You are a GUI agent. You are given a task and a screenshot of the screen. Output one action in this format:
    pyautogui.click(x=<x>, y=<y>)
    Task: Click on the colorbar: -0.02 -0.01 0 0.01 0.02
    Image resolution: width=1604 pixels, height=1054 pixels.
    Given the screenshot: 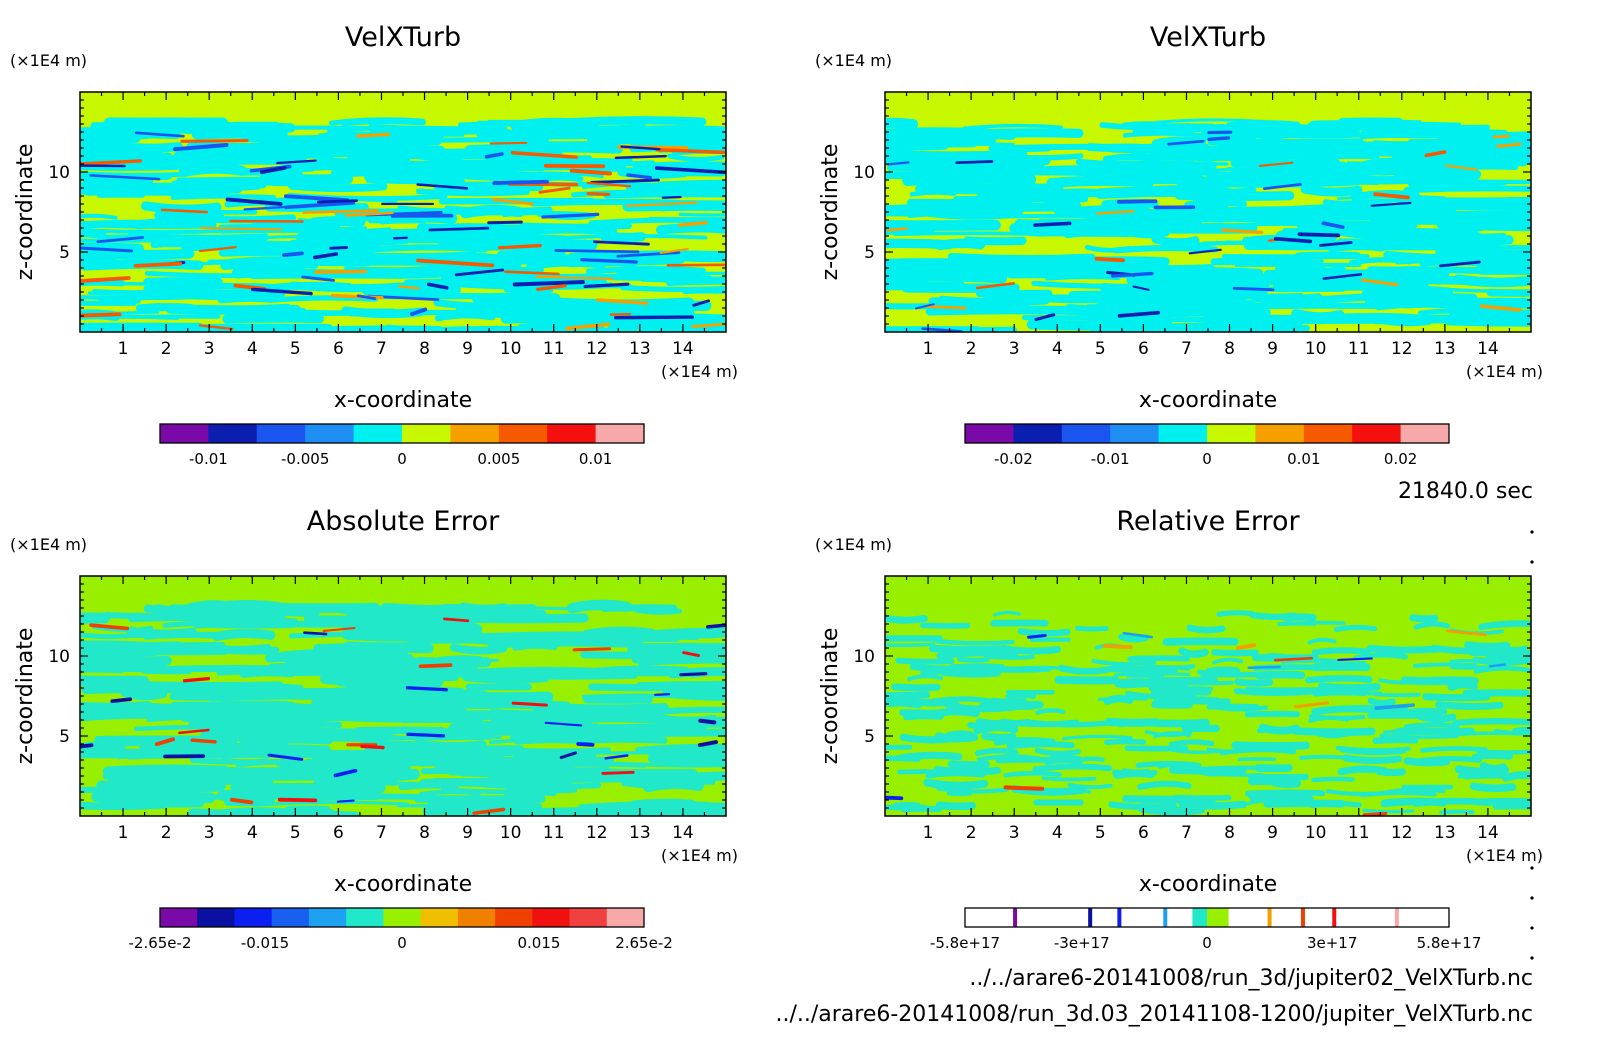 What is the action you would take?
    pyautogui.click(x=1207, y=445)
    